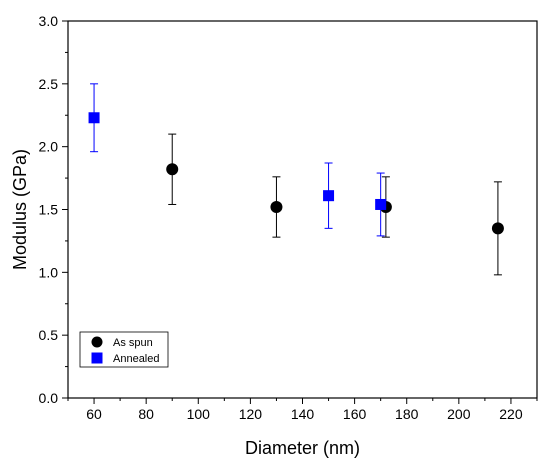 The image size is (550, 469). I want to click on legend-marker-as-spun, so click(97, 342).